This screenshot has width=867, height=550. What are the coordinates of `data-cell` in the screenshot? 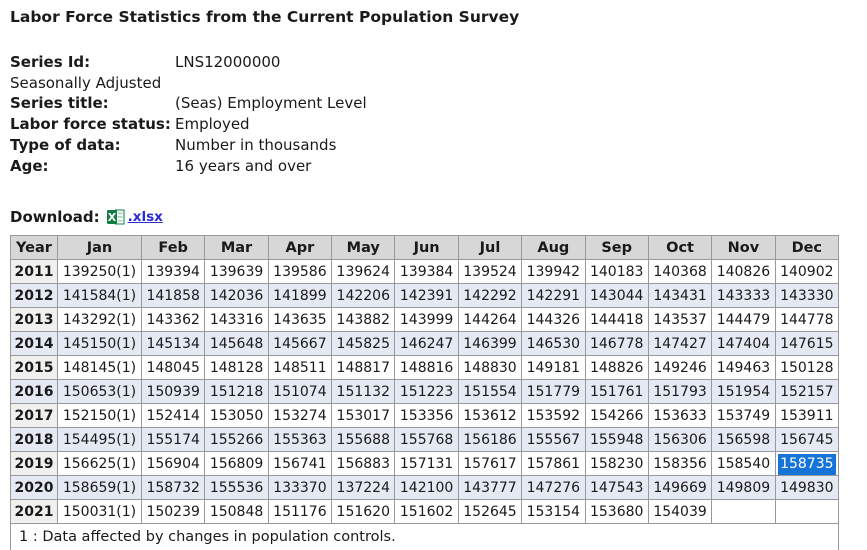 It's located at (743, 512).